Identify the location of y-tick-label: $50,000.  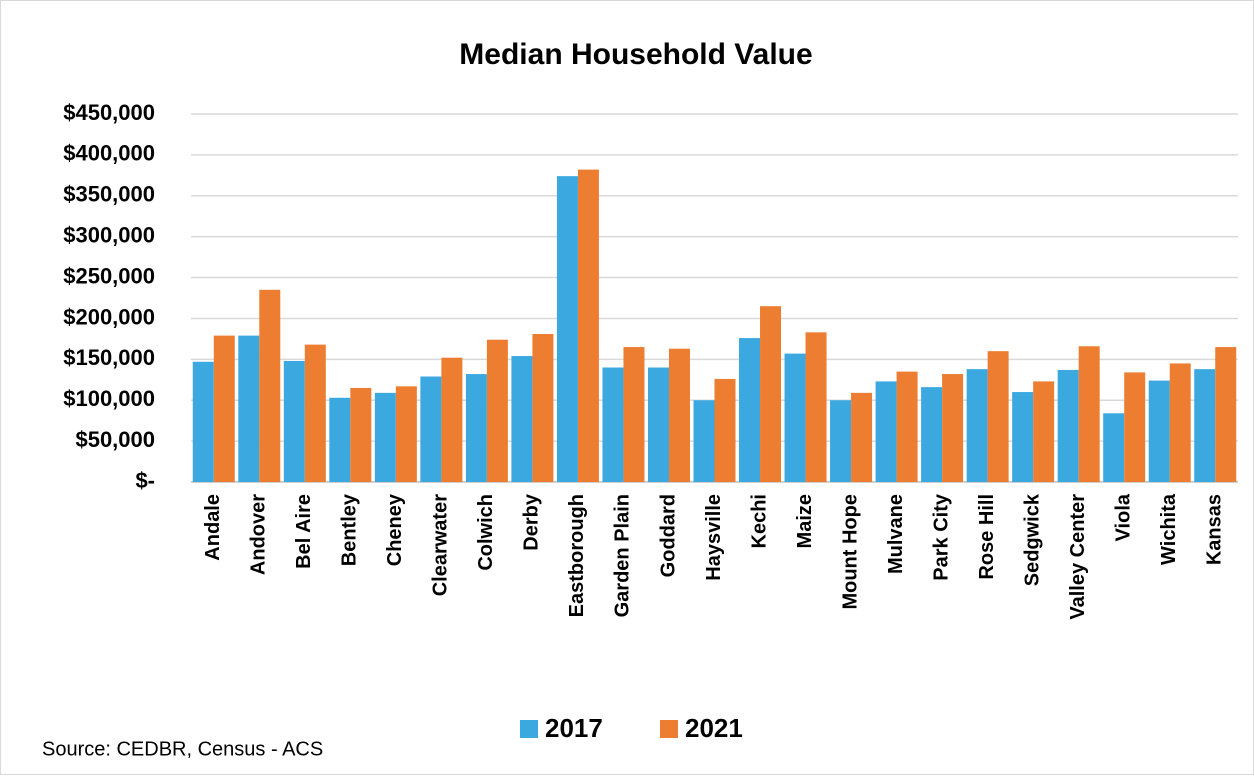
(115, 439).